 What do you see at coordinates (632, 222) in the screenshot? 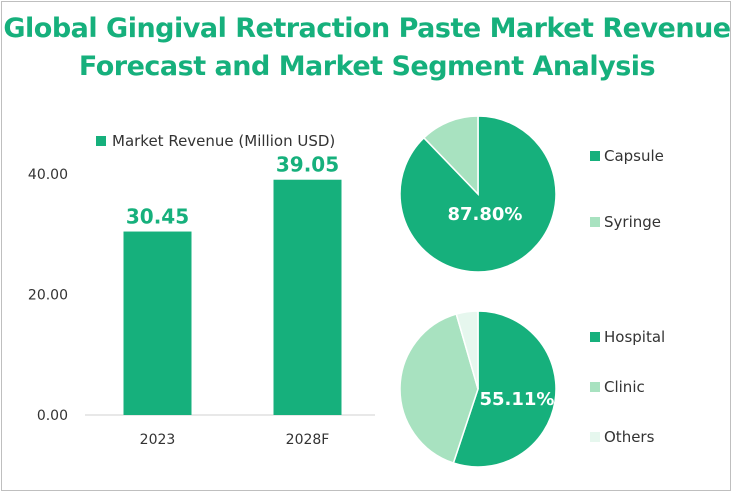
I see `product-pie-legend-label: Syringe` at bounding box center [632, 222].